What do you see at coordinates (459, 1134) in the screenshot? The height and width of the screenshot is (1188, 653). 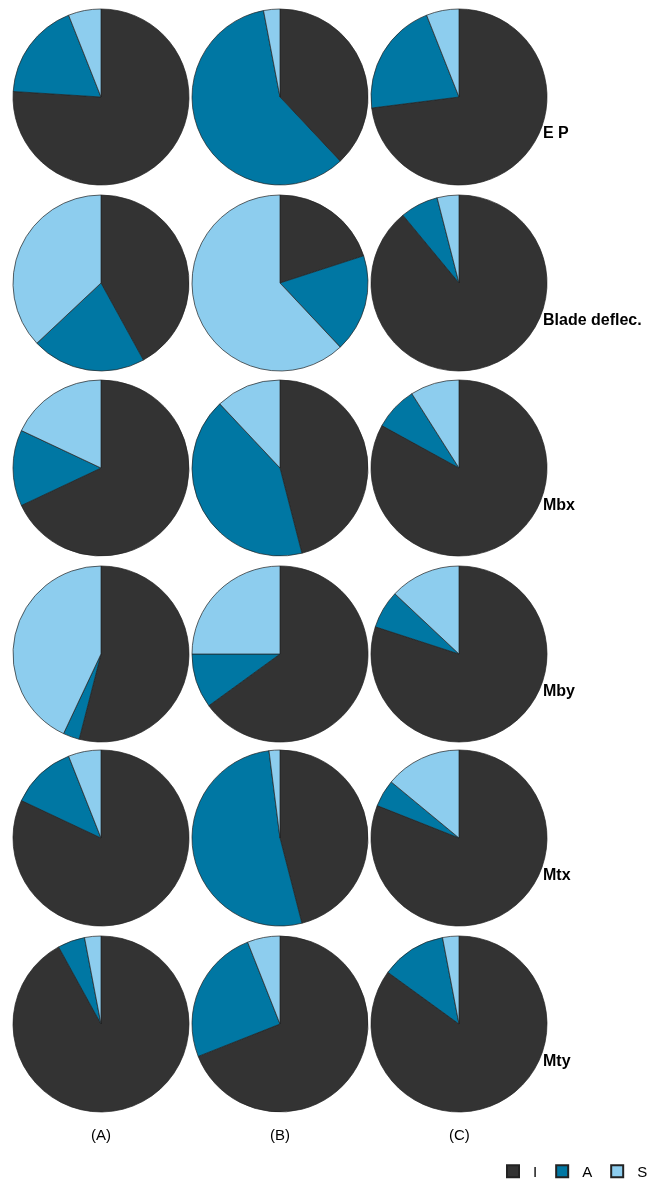 I see `text: (C)` at bounding box center [459, 1134].